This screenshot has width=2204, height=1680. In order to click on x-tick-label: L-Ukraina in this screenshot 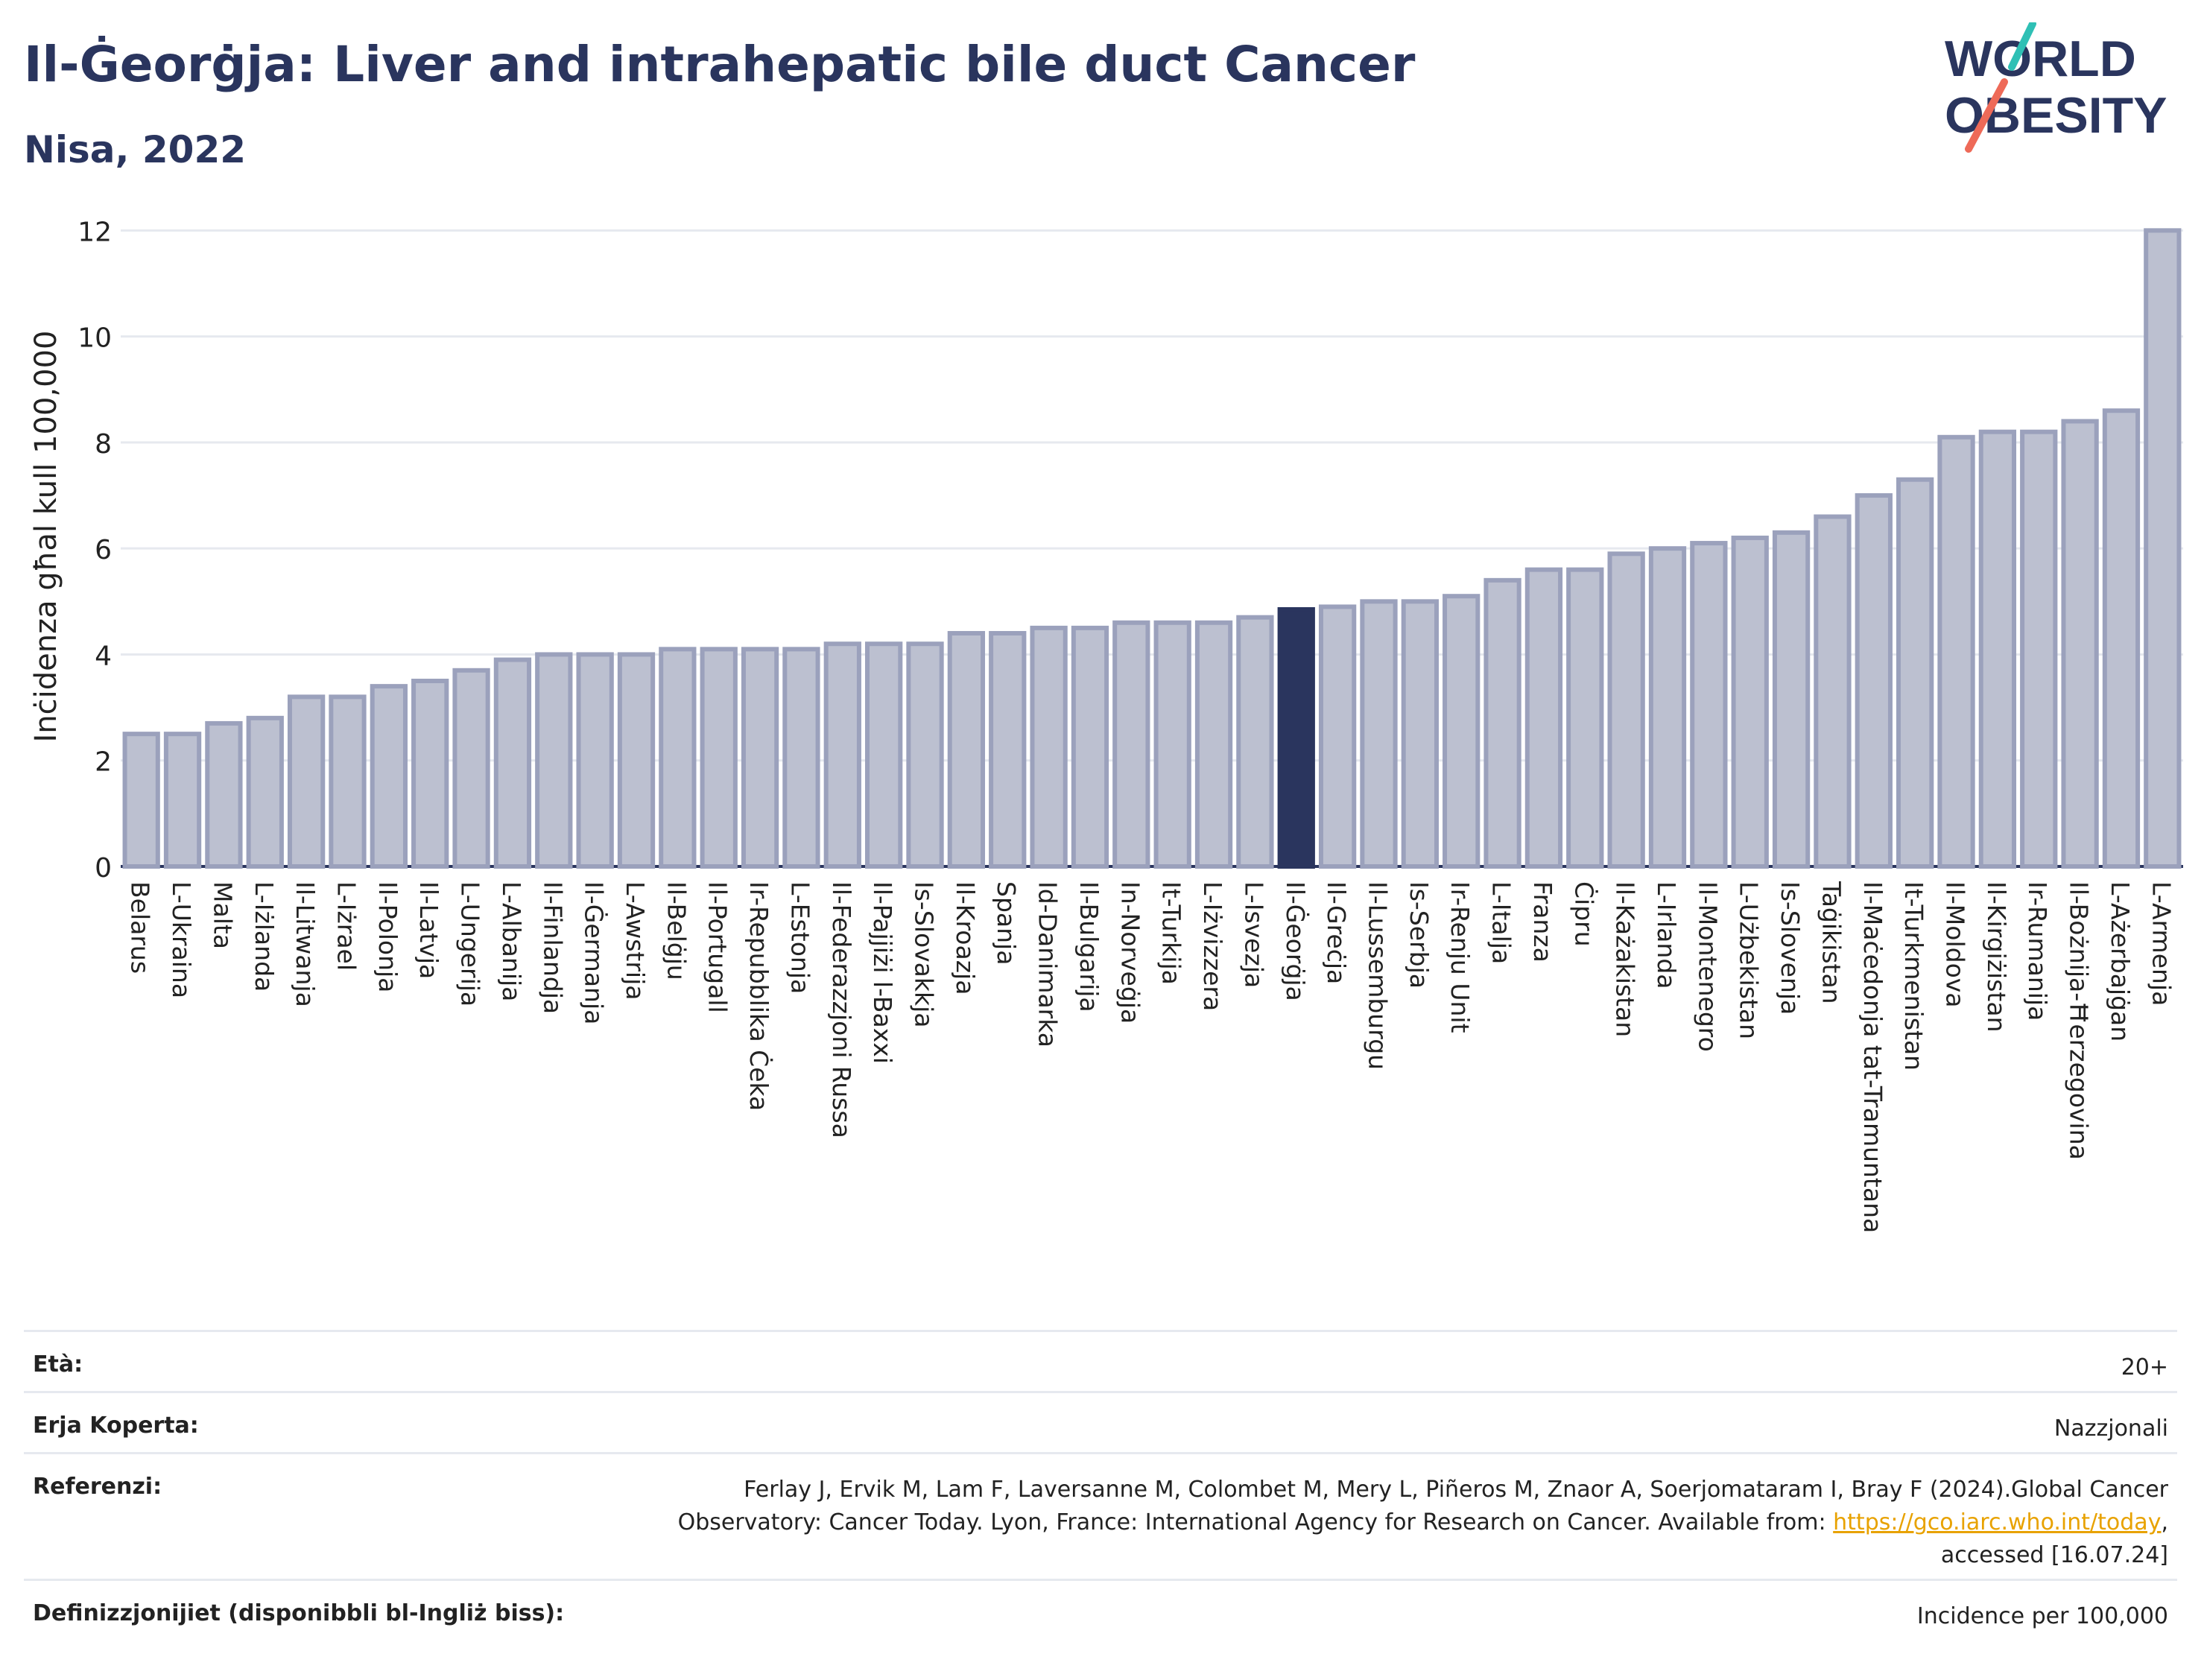, I will do `click(181, 939)`.